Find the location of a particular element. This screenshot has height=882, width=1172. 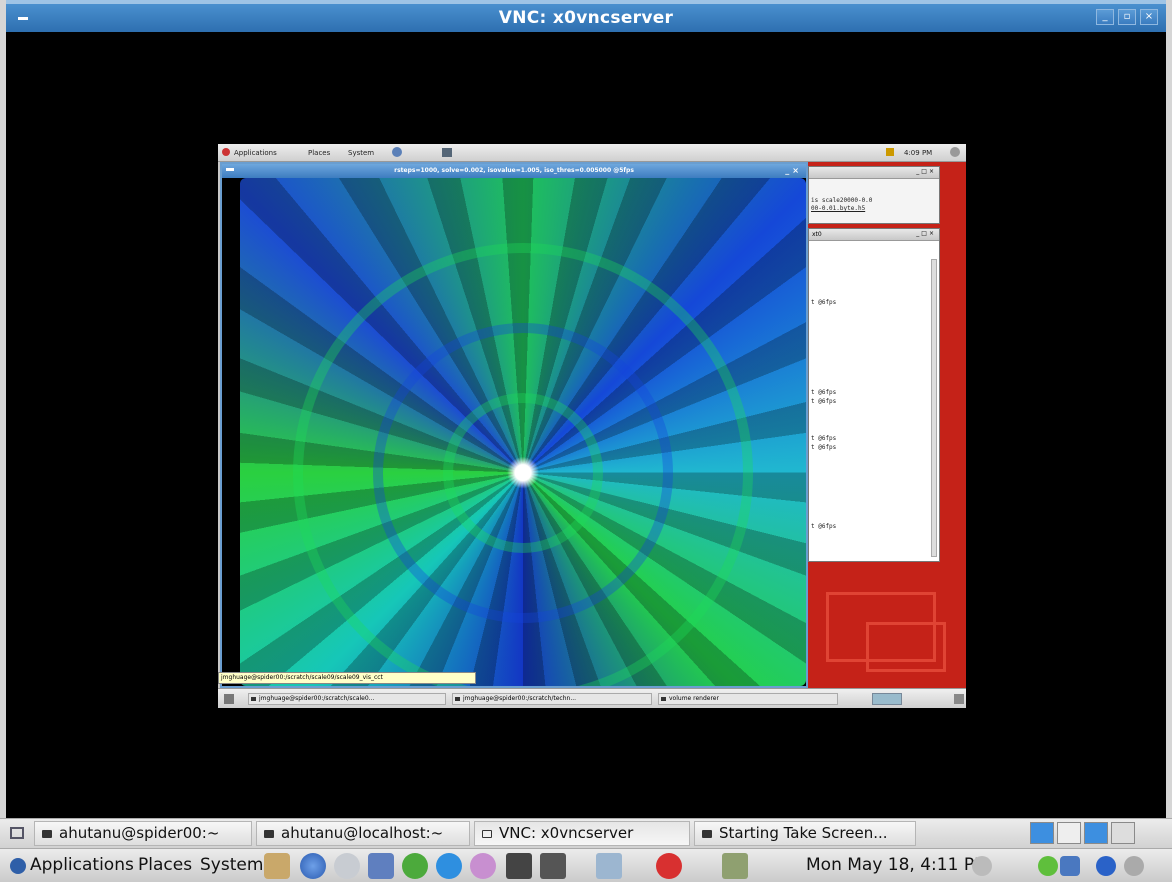

task-label: ahutanu@localhost:~ is located at coordinates (362, 833).